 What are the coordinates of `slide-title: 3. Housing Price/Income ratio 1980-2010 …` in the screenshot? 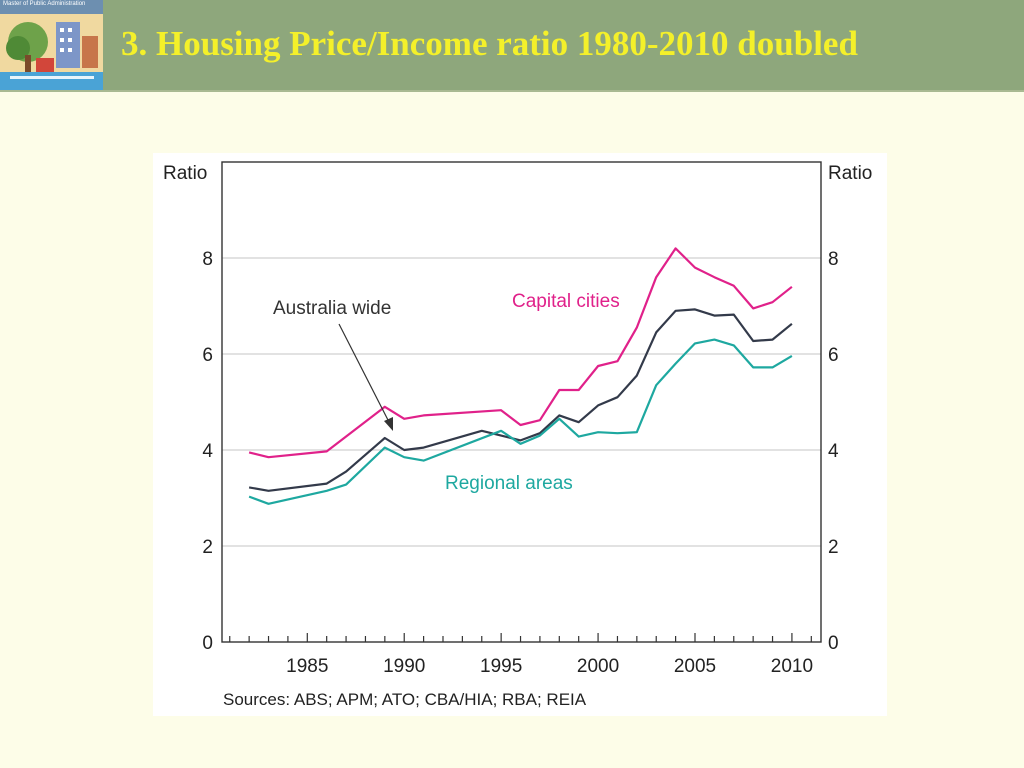 It's located at (489, 43).